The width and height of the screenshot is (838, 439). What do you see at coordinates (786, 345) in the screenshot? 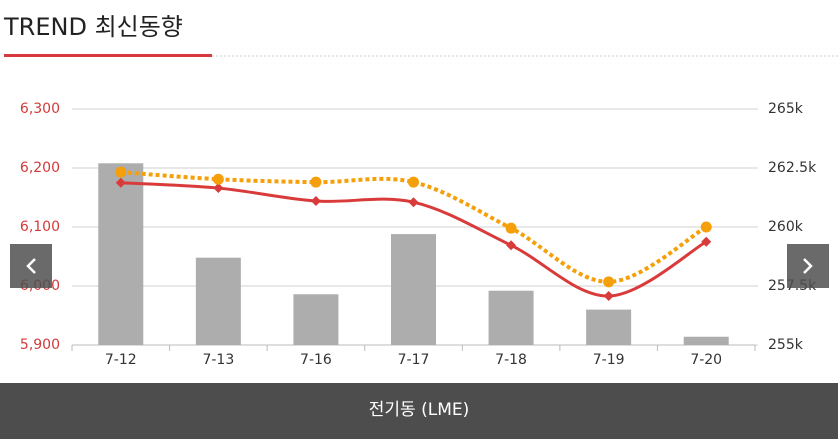
I see `y2-tick-label: 255k` at bounding box center [786, 345].